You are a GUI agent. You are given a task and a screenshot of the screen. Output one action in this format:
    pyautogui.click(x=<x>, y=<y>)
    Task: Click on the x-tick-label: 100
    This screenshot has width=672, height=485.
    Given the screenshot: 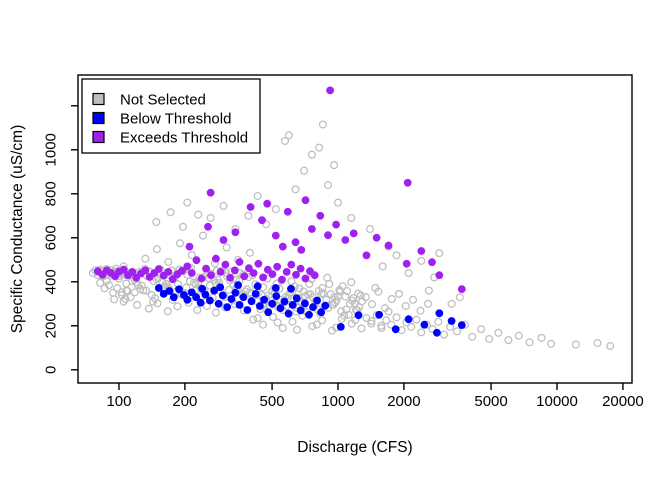 What is the action you would take?
    pyautogui.click(x=118, y=401)
    